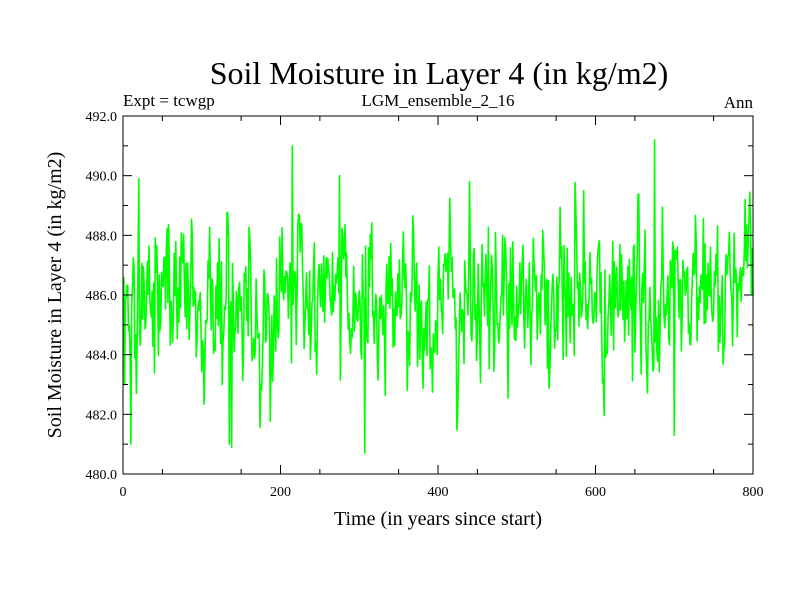 Image resolution: width=800 pixels, height=600 pixels. I want to click on y-tick-label: 488.0, so click(102, 236).